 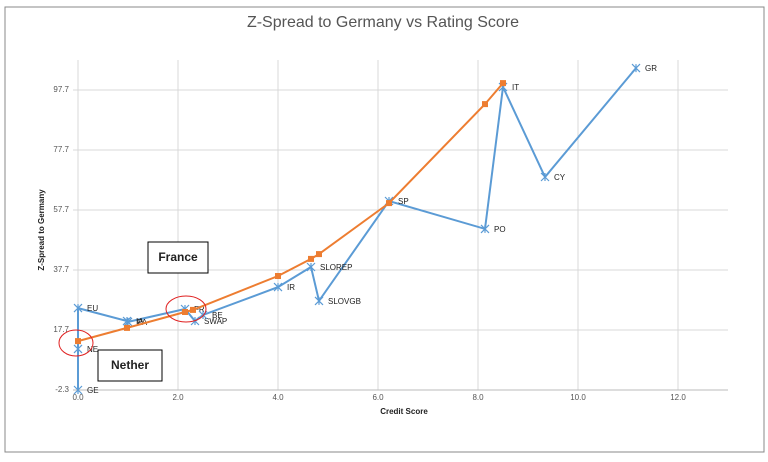 What do you see at coordinates (651, 68) in the screenshot?
I see `point-label: GR` at bounding box center [651, 68].